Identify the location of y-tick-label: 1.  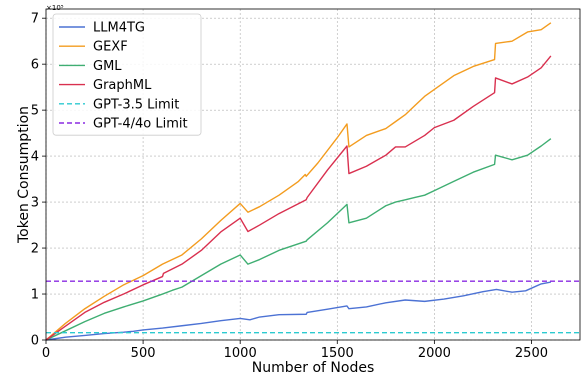
(35, 295).